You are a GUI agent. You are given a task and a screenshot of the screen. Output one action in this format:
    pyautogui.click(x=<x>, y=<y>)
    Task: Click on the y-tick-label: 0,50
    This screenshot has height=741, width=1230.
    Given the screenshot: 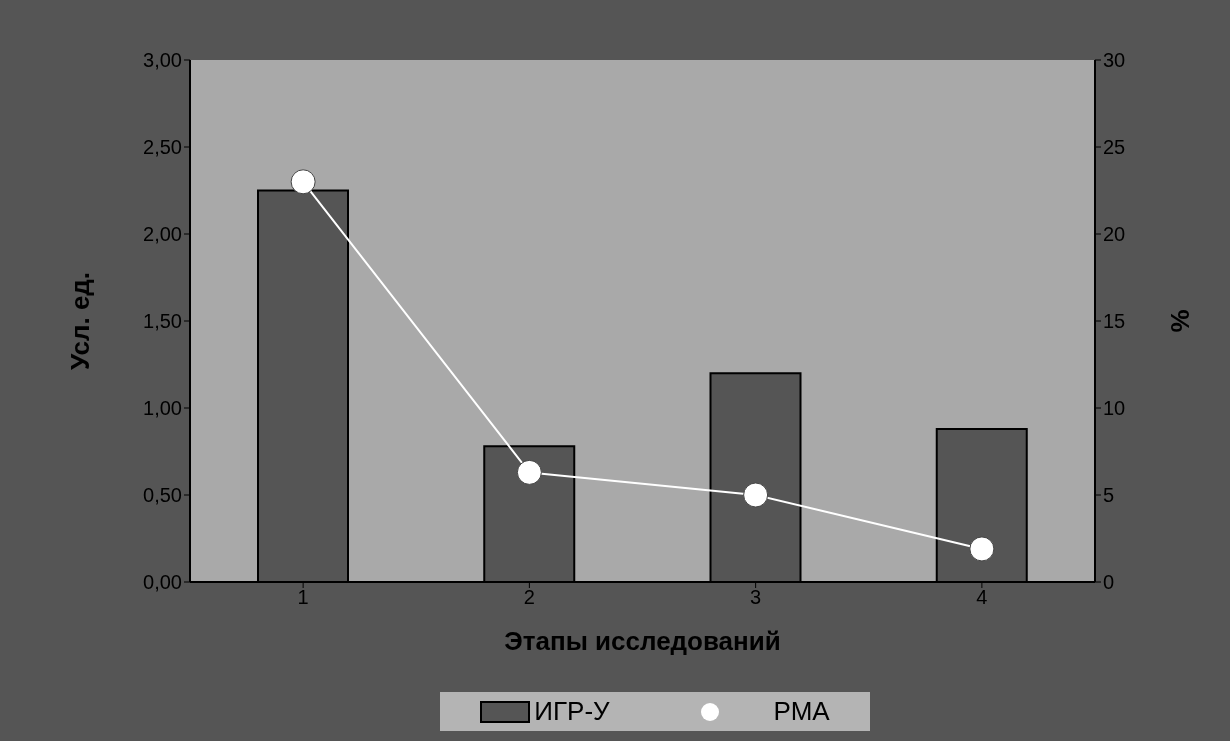 What is the action you would take?
    pyautogui.click(x=162, y=495)
    